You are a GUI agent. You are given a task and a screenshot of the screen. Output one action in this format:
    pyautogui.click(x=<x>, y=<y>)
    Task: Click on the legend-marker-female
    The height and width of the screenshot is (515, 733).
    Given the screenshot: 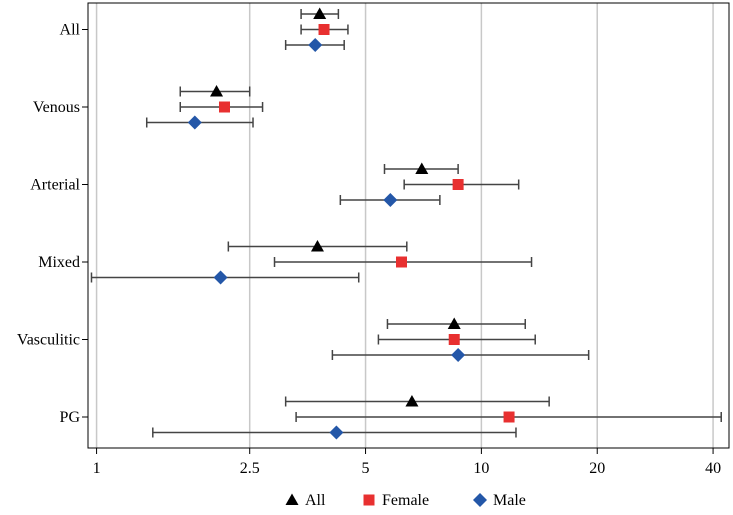 What is the action you would take?
    pyautogui.click(x=369, y=500)
    